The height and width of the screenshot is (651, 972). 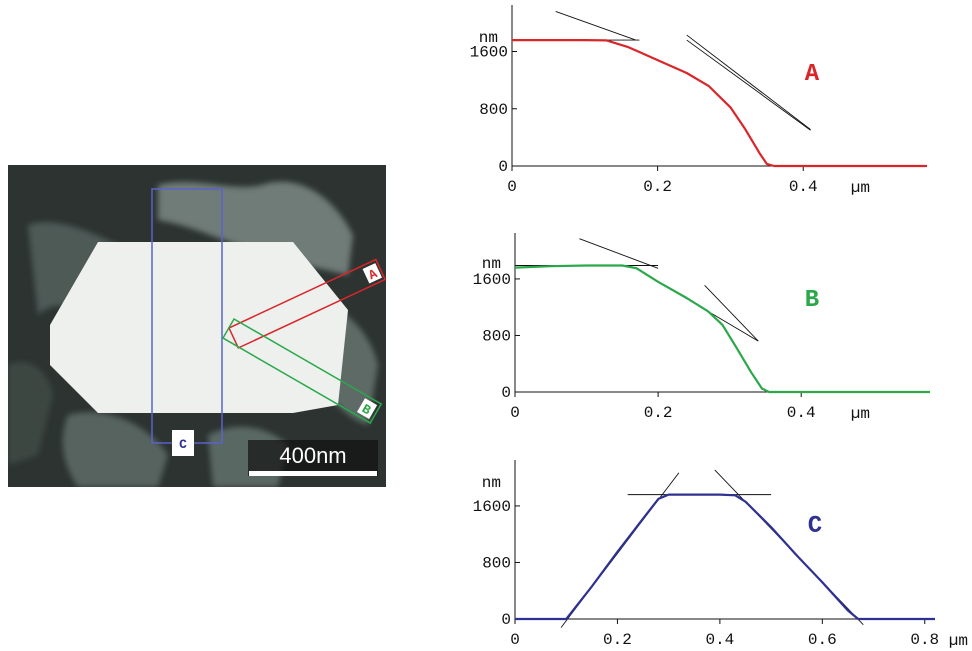 I want to click on profile-chart-b-svg: 0 800 1600 0 0.2 0.4 nm µm B, so click(x=701, y=328).